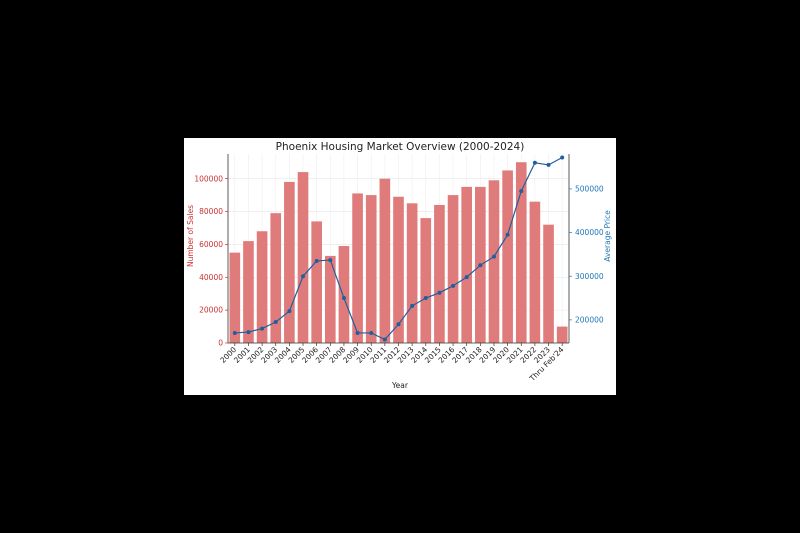 This screenshot has height=533, width=800. What do you see at coordinates (211, 310) in the screenshot?
I see `y-tick-label: 20000` at bounding box center [211, 310].